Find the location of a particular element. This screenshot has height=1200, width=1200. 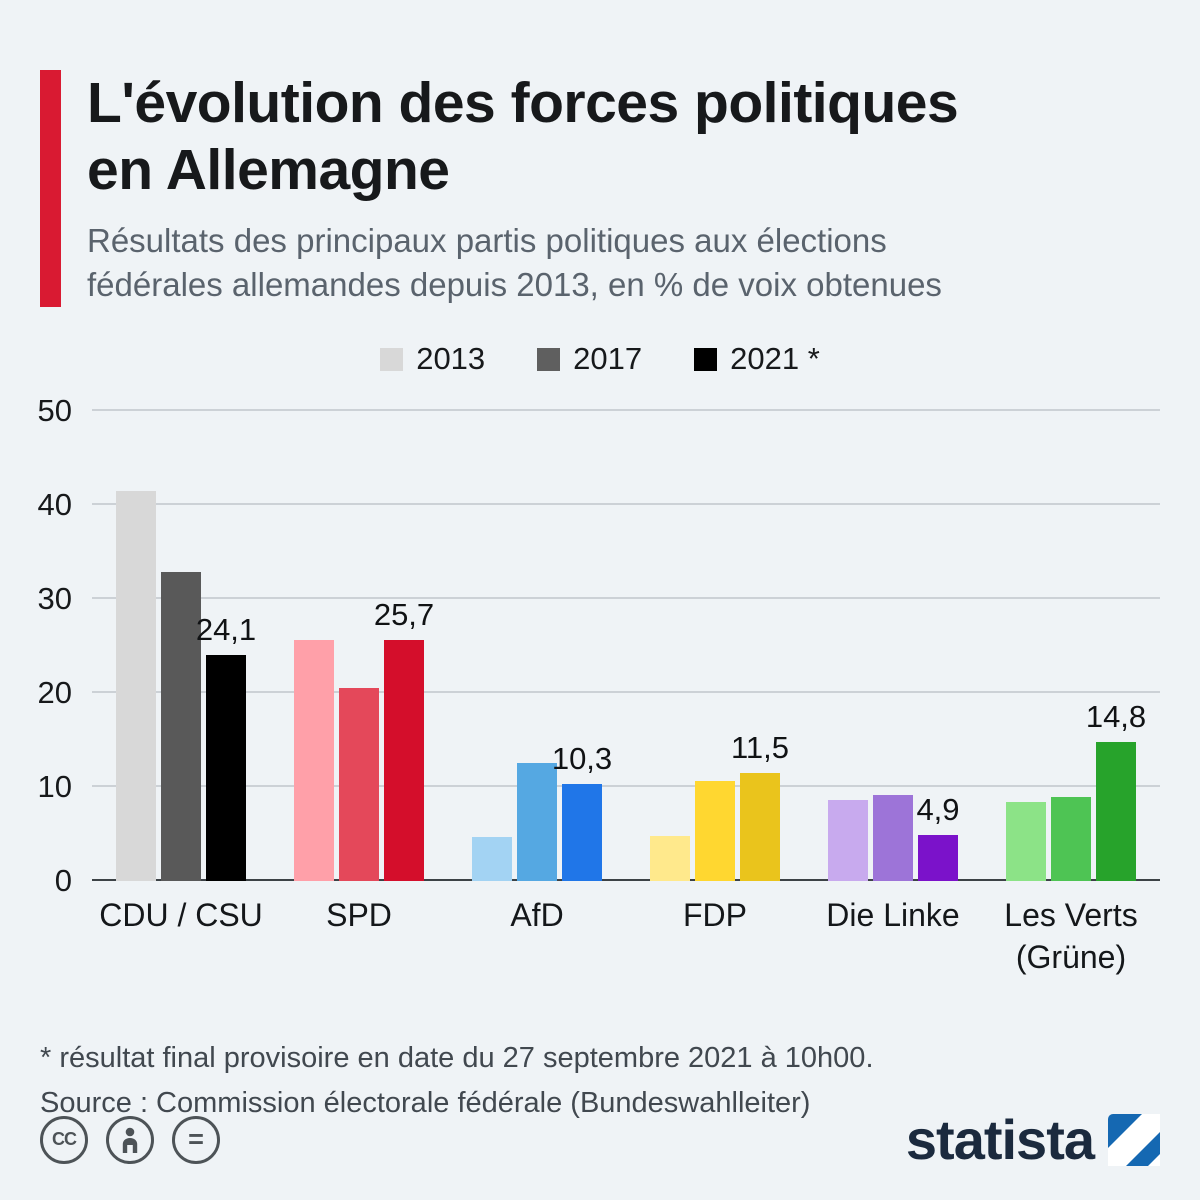

legend: 2013 2017 2021 * is located at coordinates (600, 359).